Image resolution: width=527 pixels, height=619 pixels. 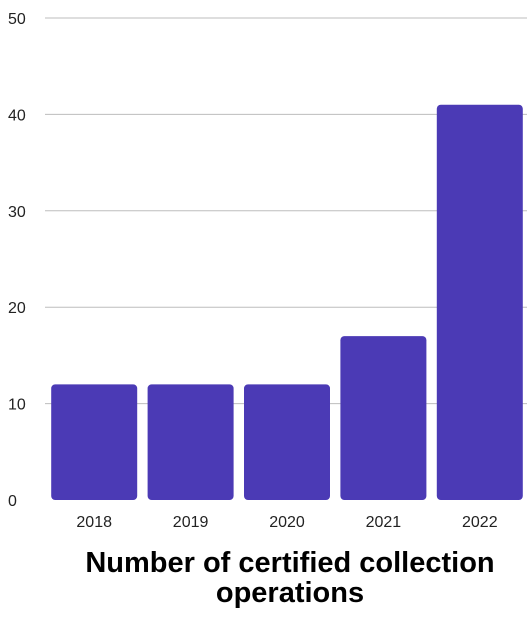 What do you see at coordinates (17, 212) in the screenshot?
I see `y-tick-label: 30` at bounding box center [17, 212].